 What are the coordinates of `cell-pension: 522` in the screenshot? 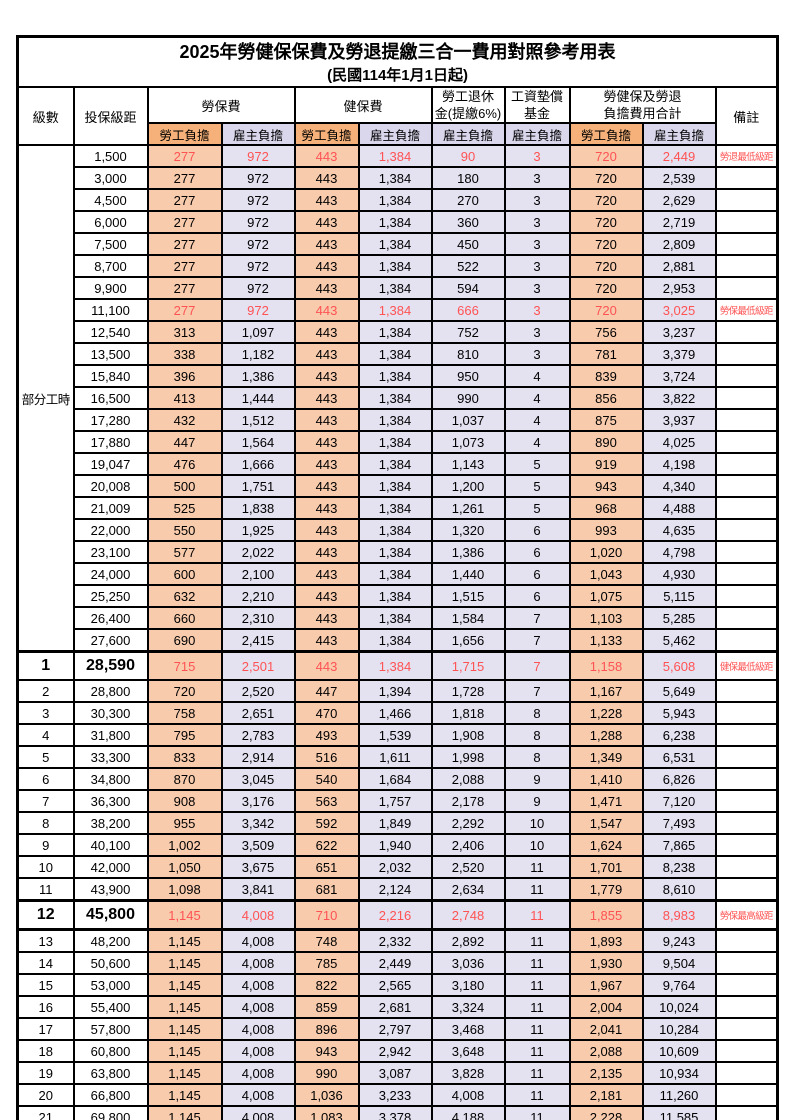 It's located at (468, 266).